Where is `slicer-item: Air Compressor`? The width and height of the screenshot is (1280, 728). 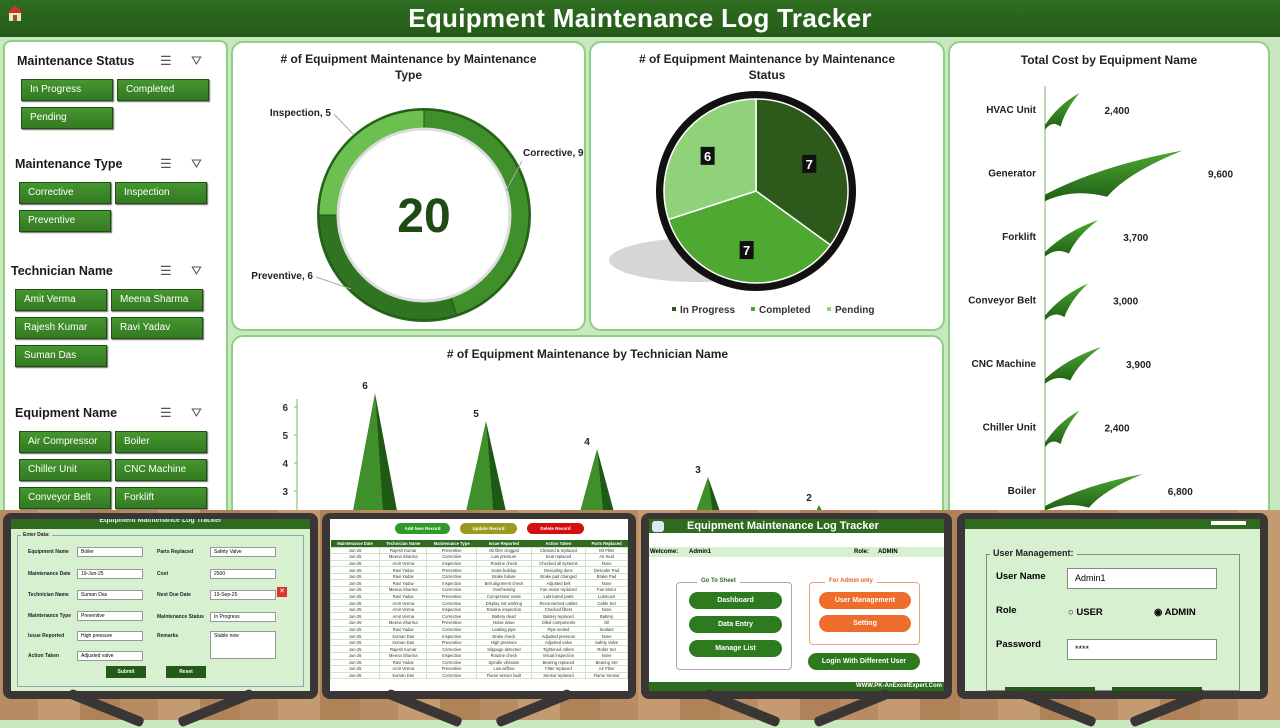 slicer-item: Air Compressor is located at coordinates (65, 442).